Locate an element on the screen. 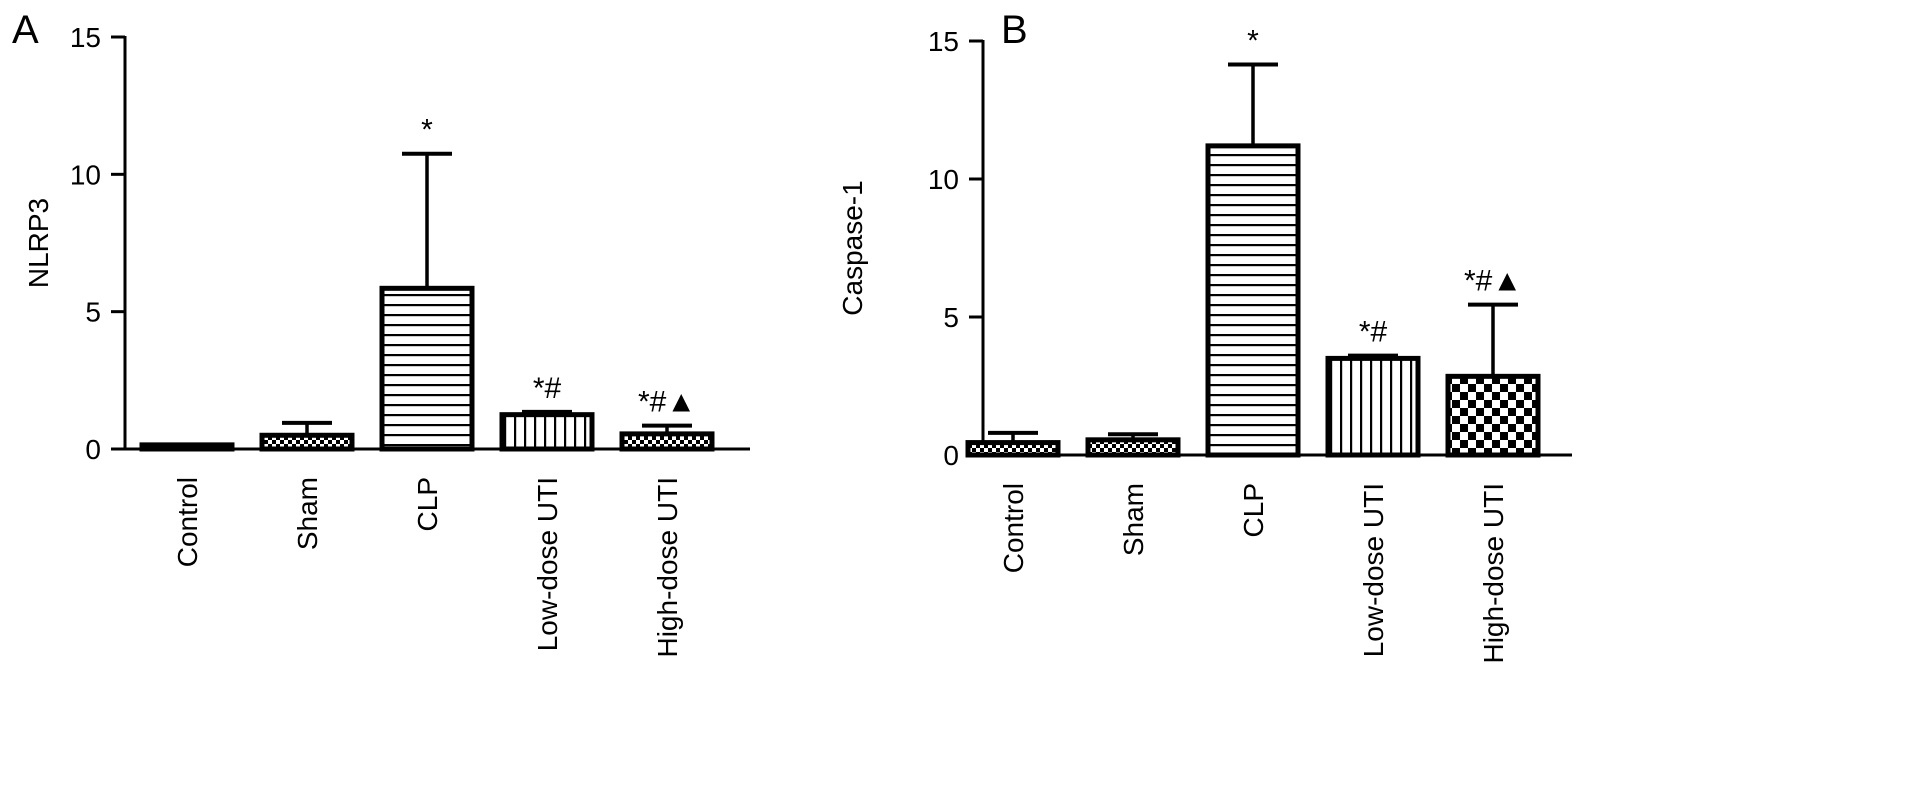 The image size is (1913, 805). panel-label: B is located at coordinates (1014, 30).